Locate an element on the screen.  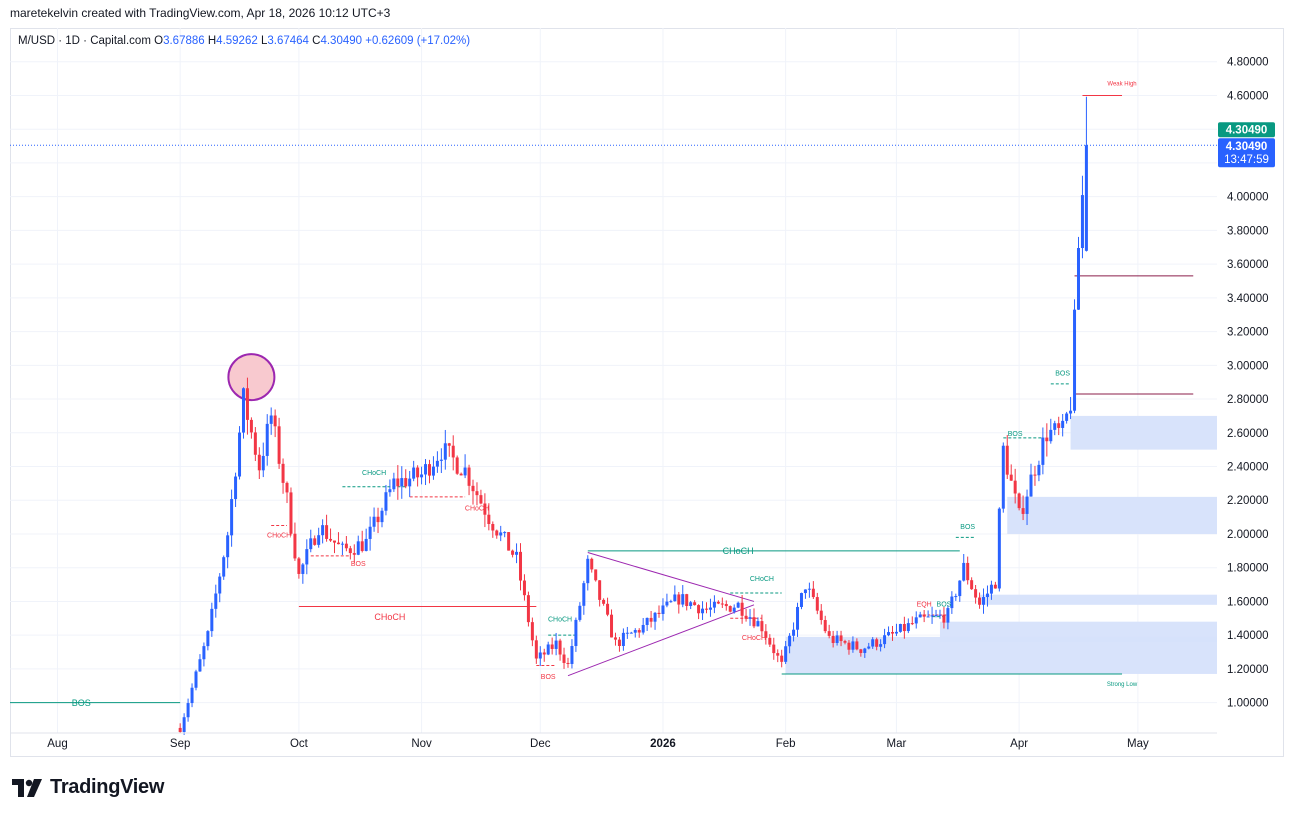
tradingview-logo: TradingView is located at coordinates (88, 787).